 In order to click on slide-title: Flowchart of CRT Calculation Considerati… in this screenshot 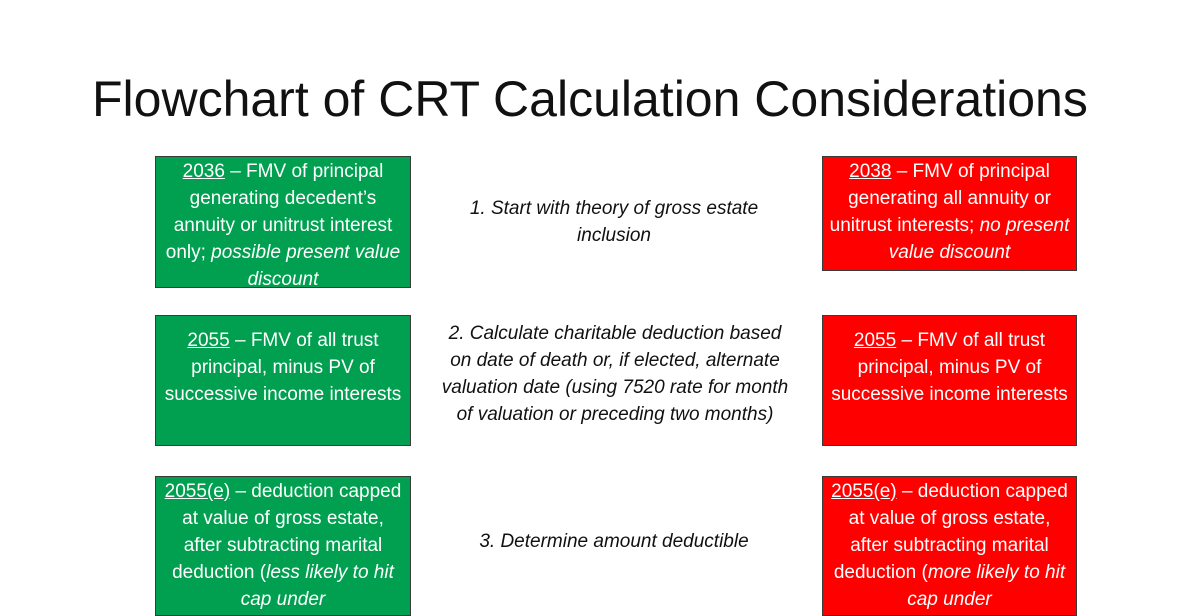, I will do `click(590, 99)`.